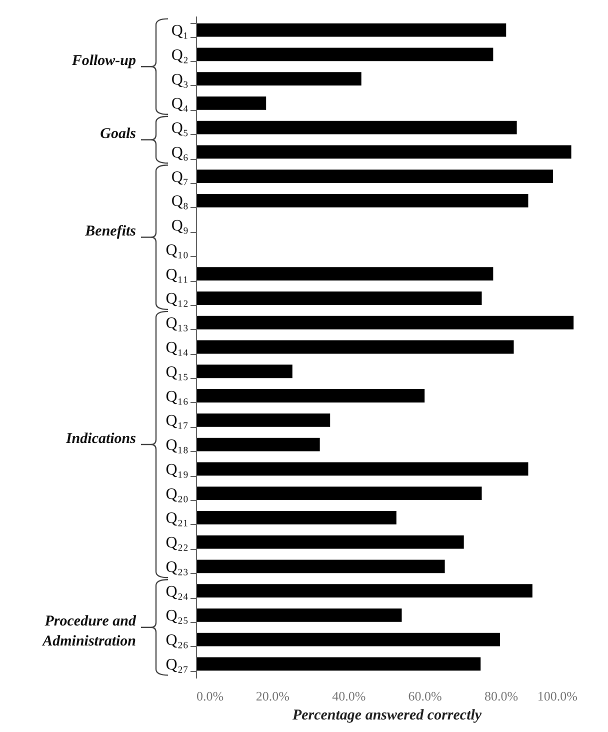 This screenshot has height=732, width=608. What do you see at coordinates (177, 494) in the screenshot?
I see `y-tick-label: Q₂₀` at bounding box center [177, 494].